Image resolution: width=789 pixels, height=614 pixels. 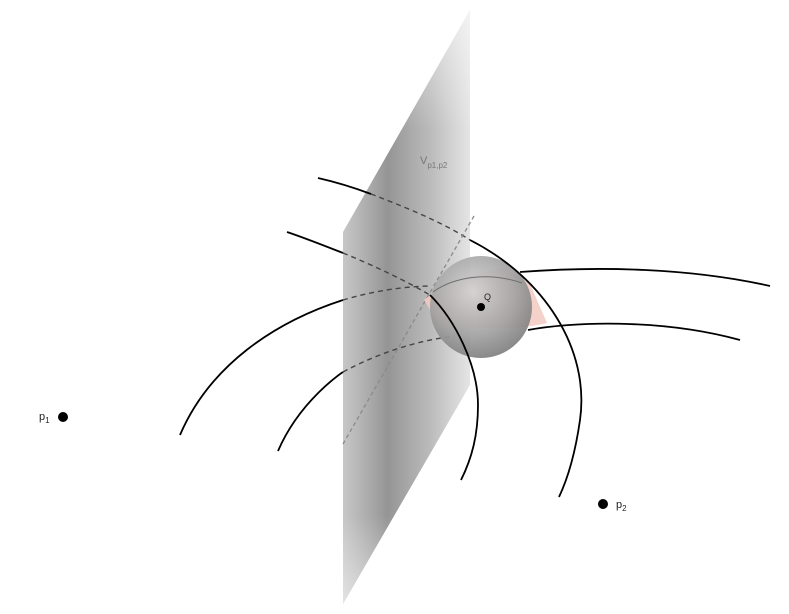 I want to click on curve-d-dashed, so click(x=386, y=274).